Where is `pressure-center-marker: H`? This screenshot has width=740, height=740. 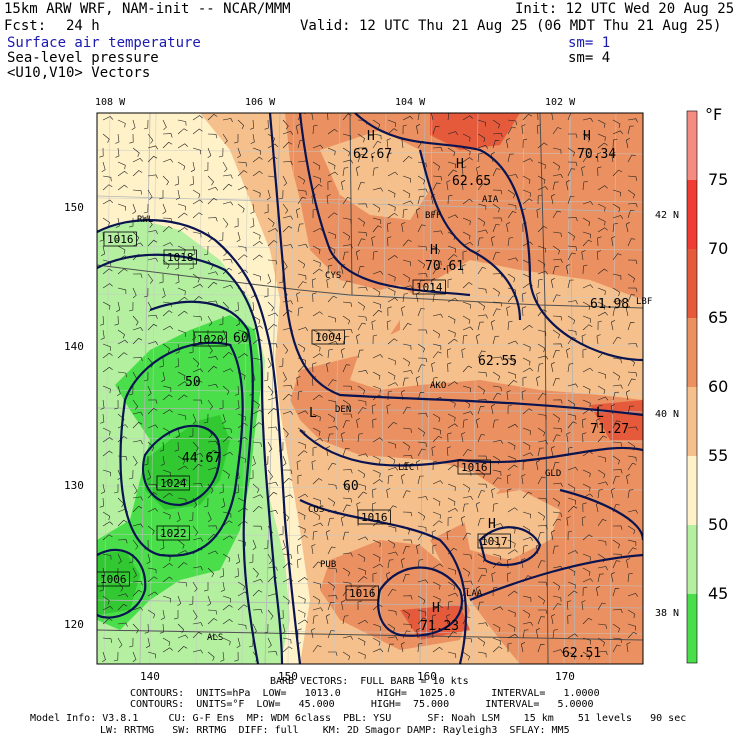
pressure-center-marker: H is located at coordinates (492, 524).